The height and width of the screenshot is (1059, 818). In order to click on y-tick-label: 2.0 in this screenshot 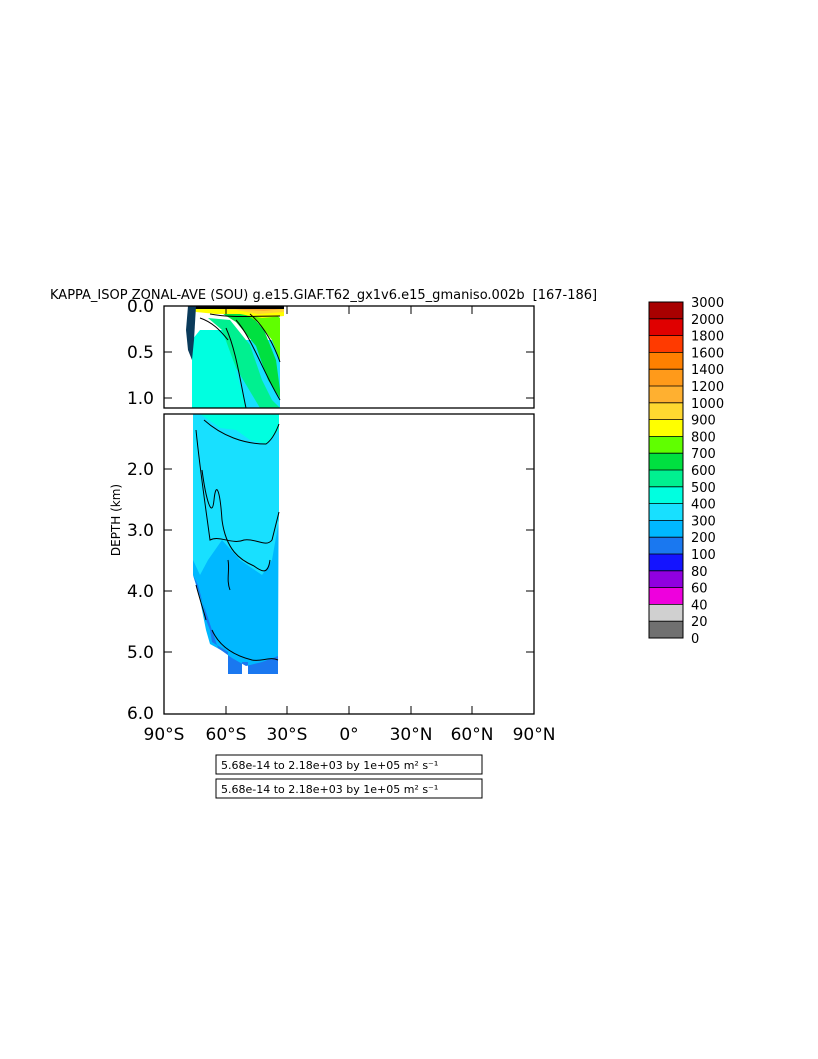, I will do `click(140, 470)`.